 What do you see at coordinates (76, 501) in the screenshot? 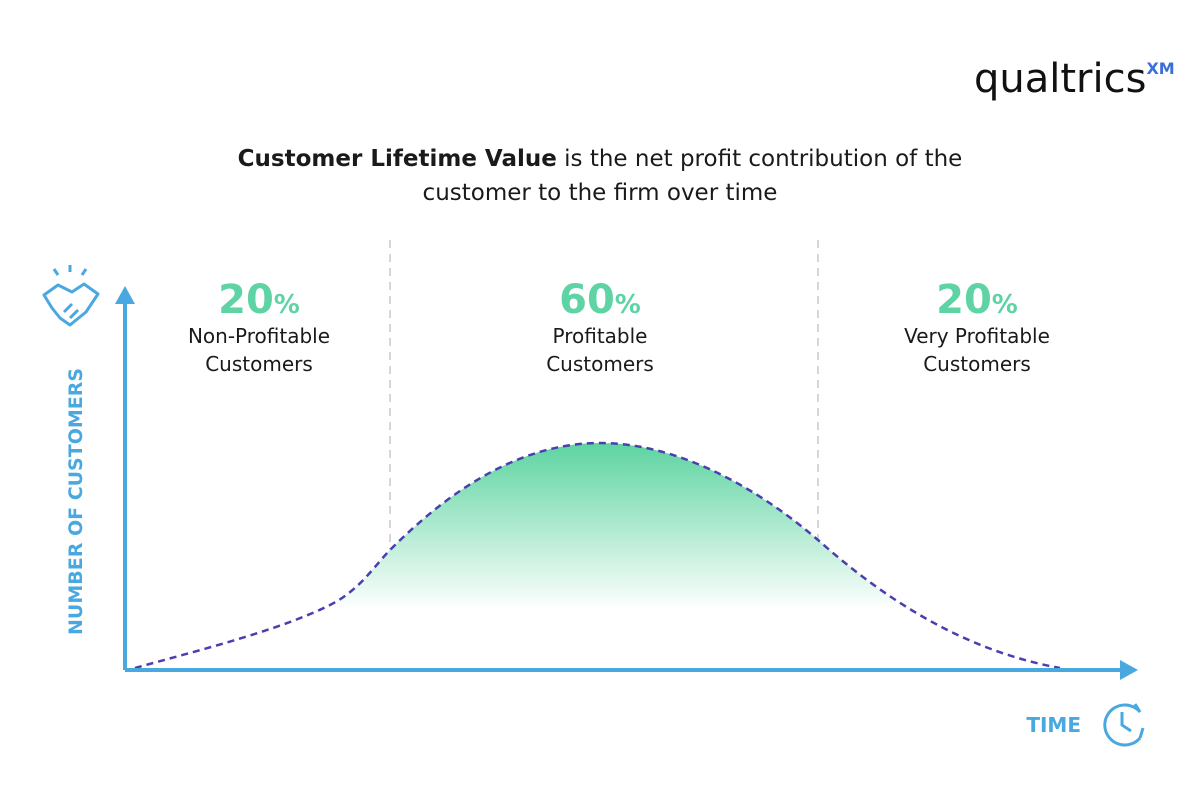
I see `y-axis-label: NUMBER OF CUSTOMERS` at bounding box center [76, 501].